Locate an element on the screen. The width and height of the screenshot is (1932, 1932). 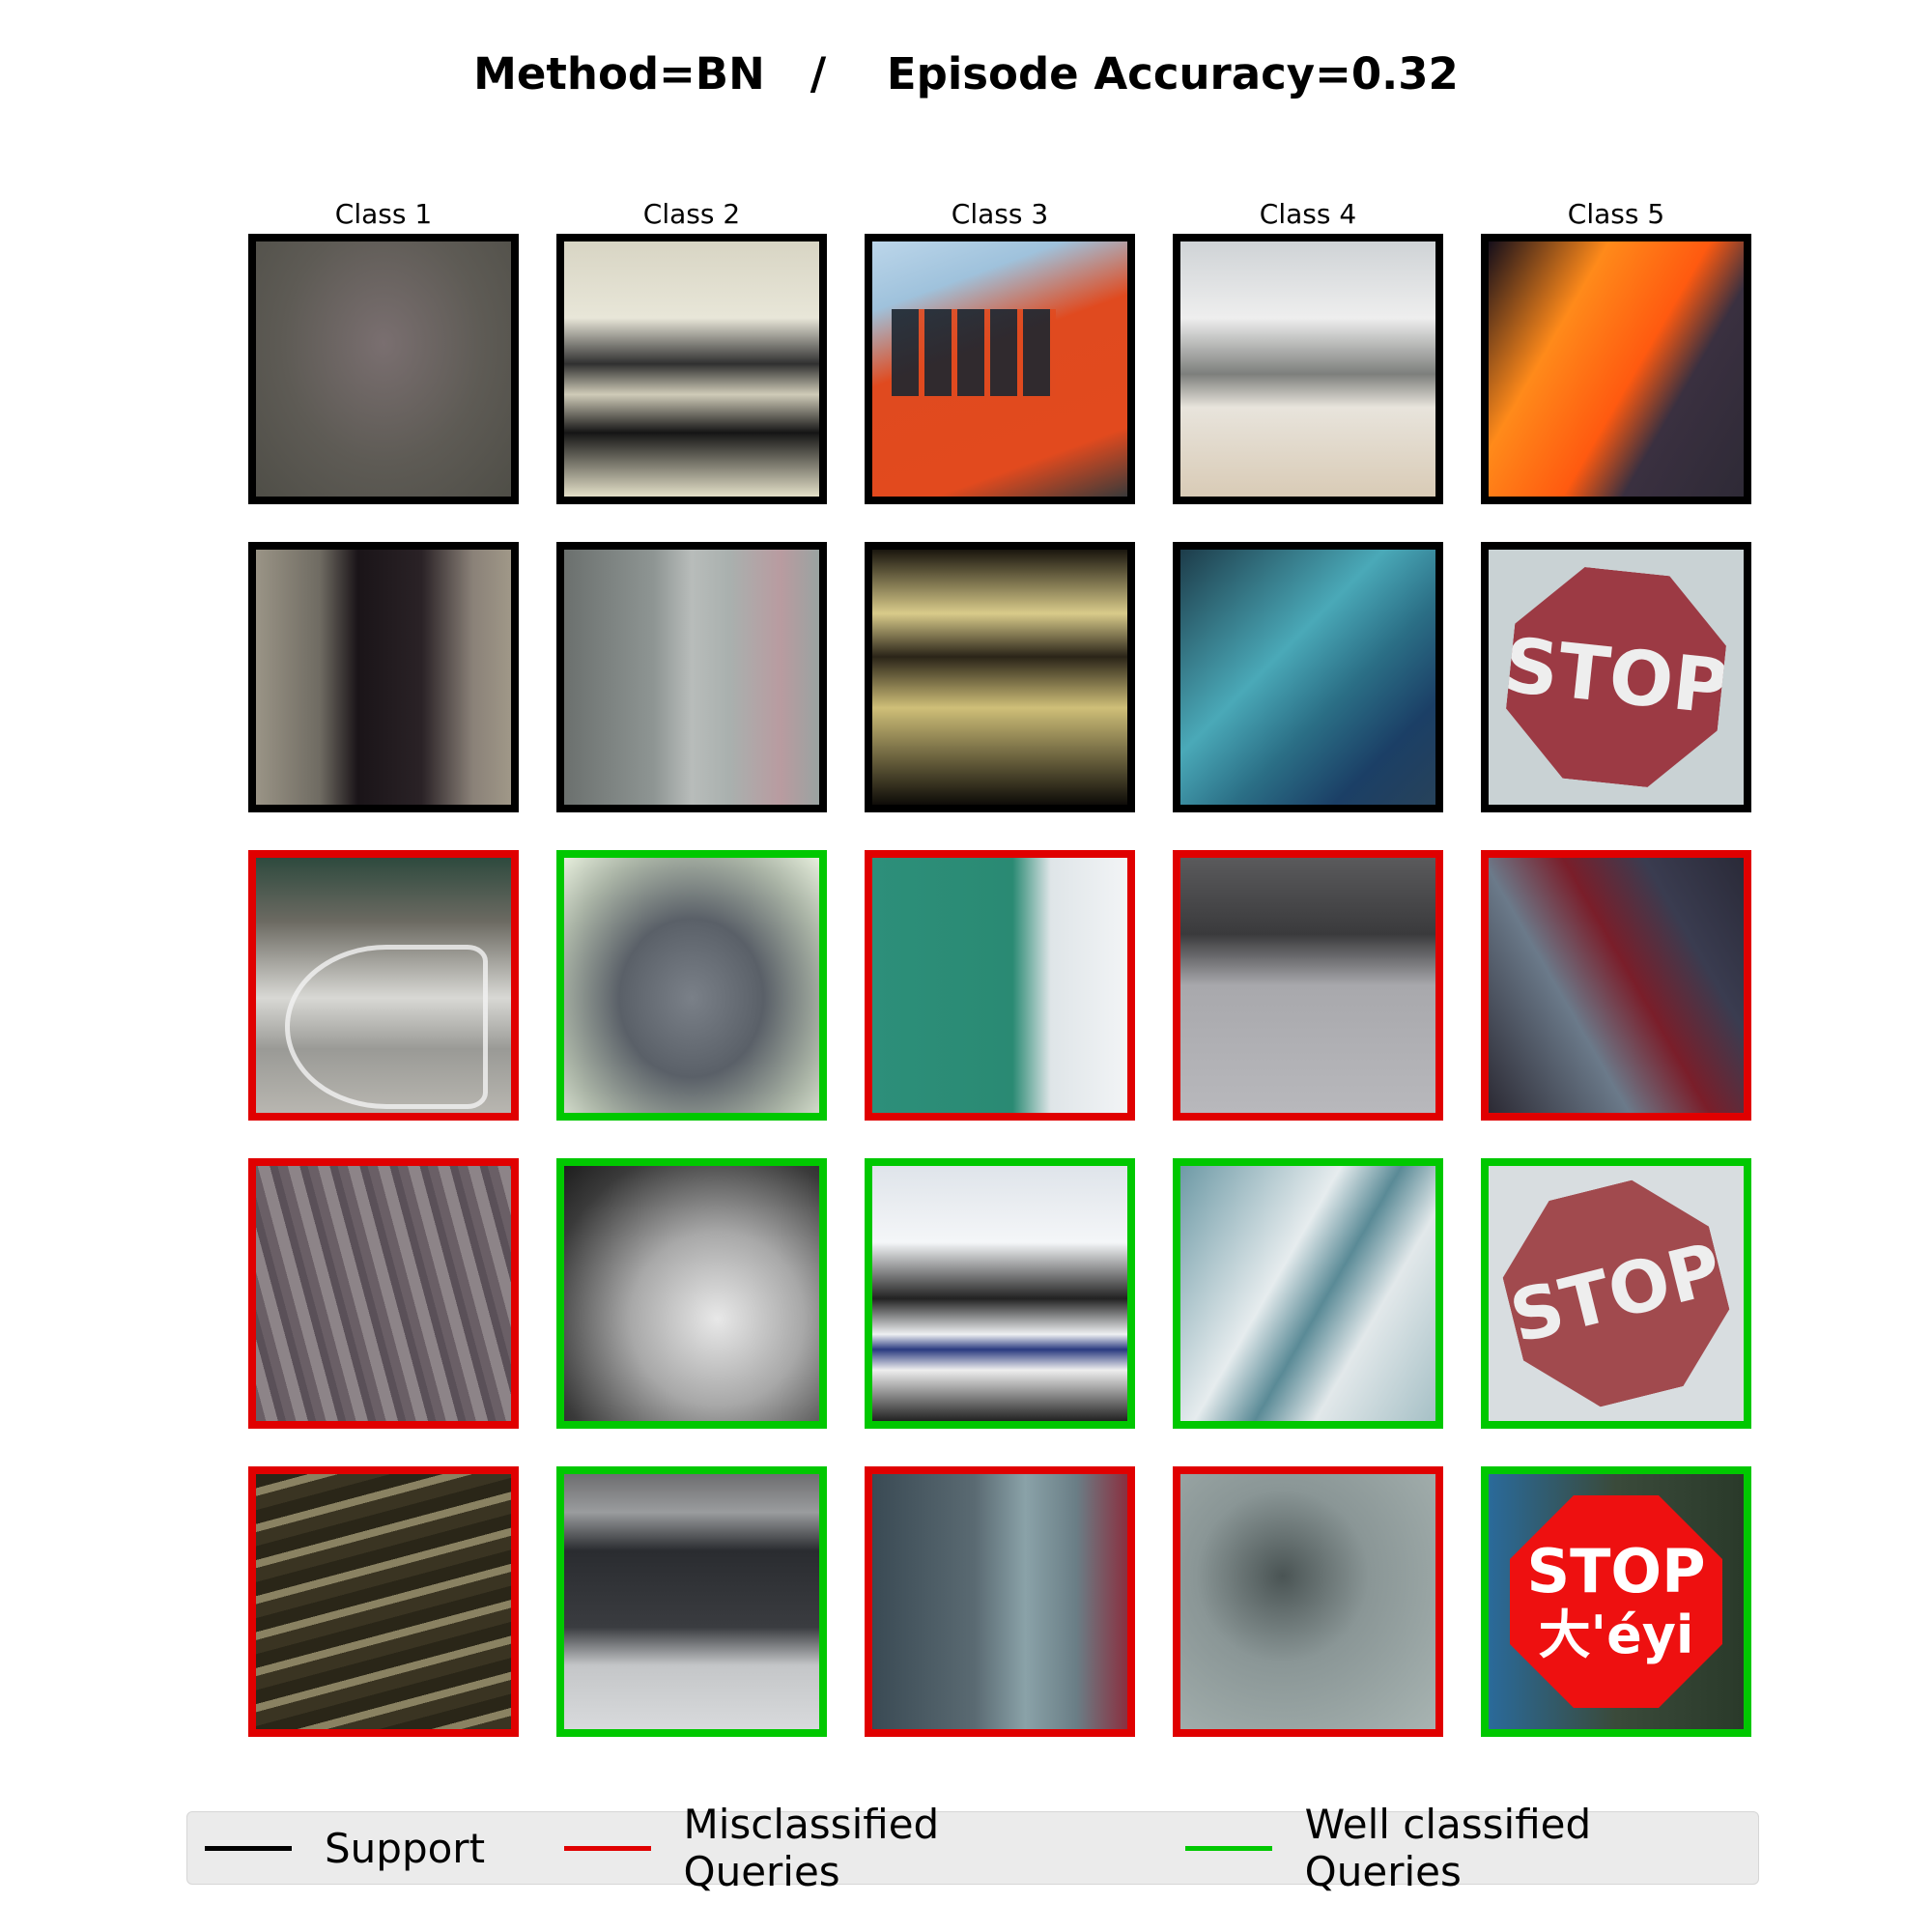
legend-line-well is located at coordinates (1228, 1848).